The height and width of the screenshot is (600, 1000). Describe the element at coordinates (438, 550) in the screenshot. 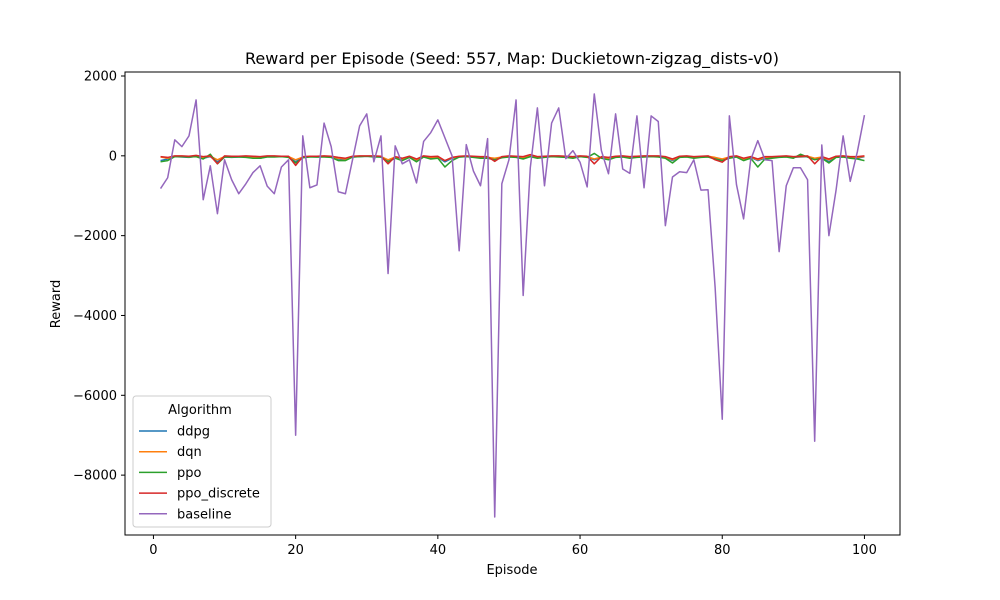

I see `x-tick-label: 40` at that location.